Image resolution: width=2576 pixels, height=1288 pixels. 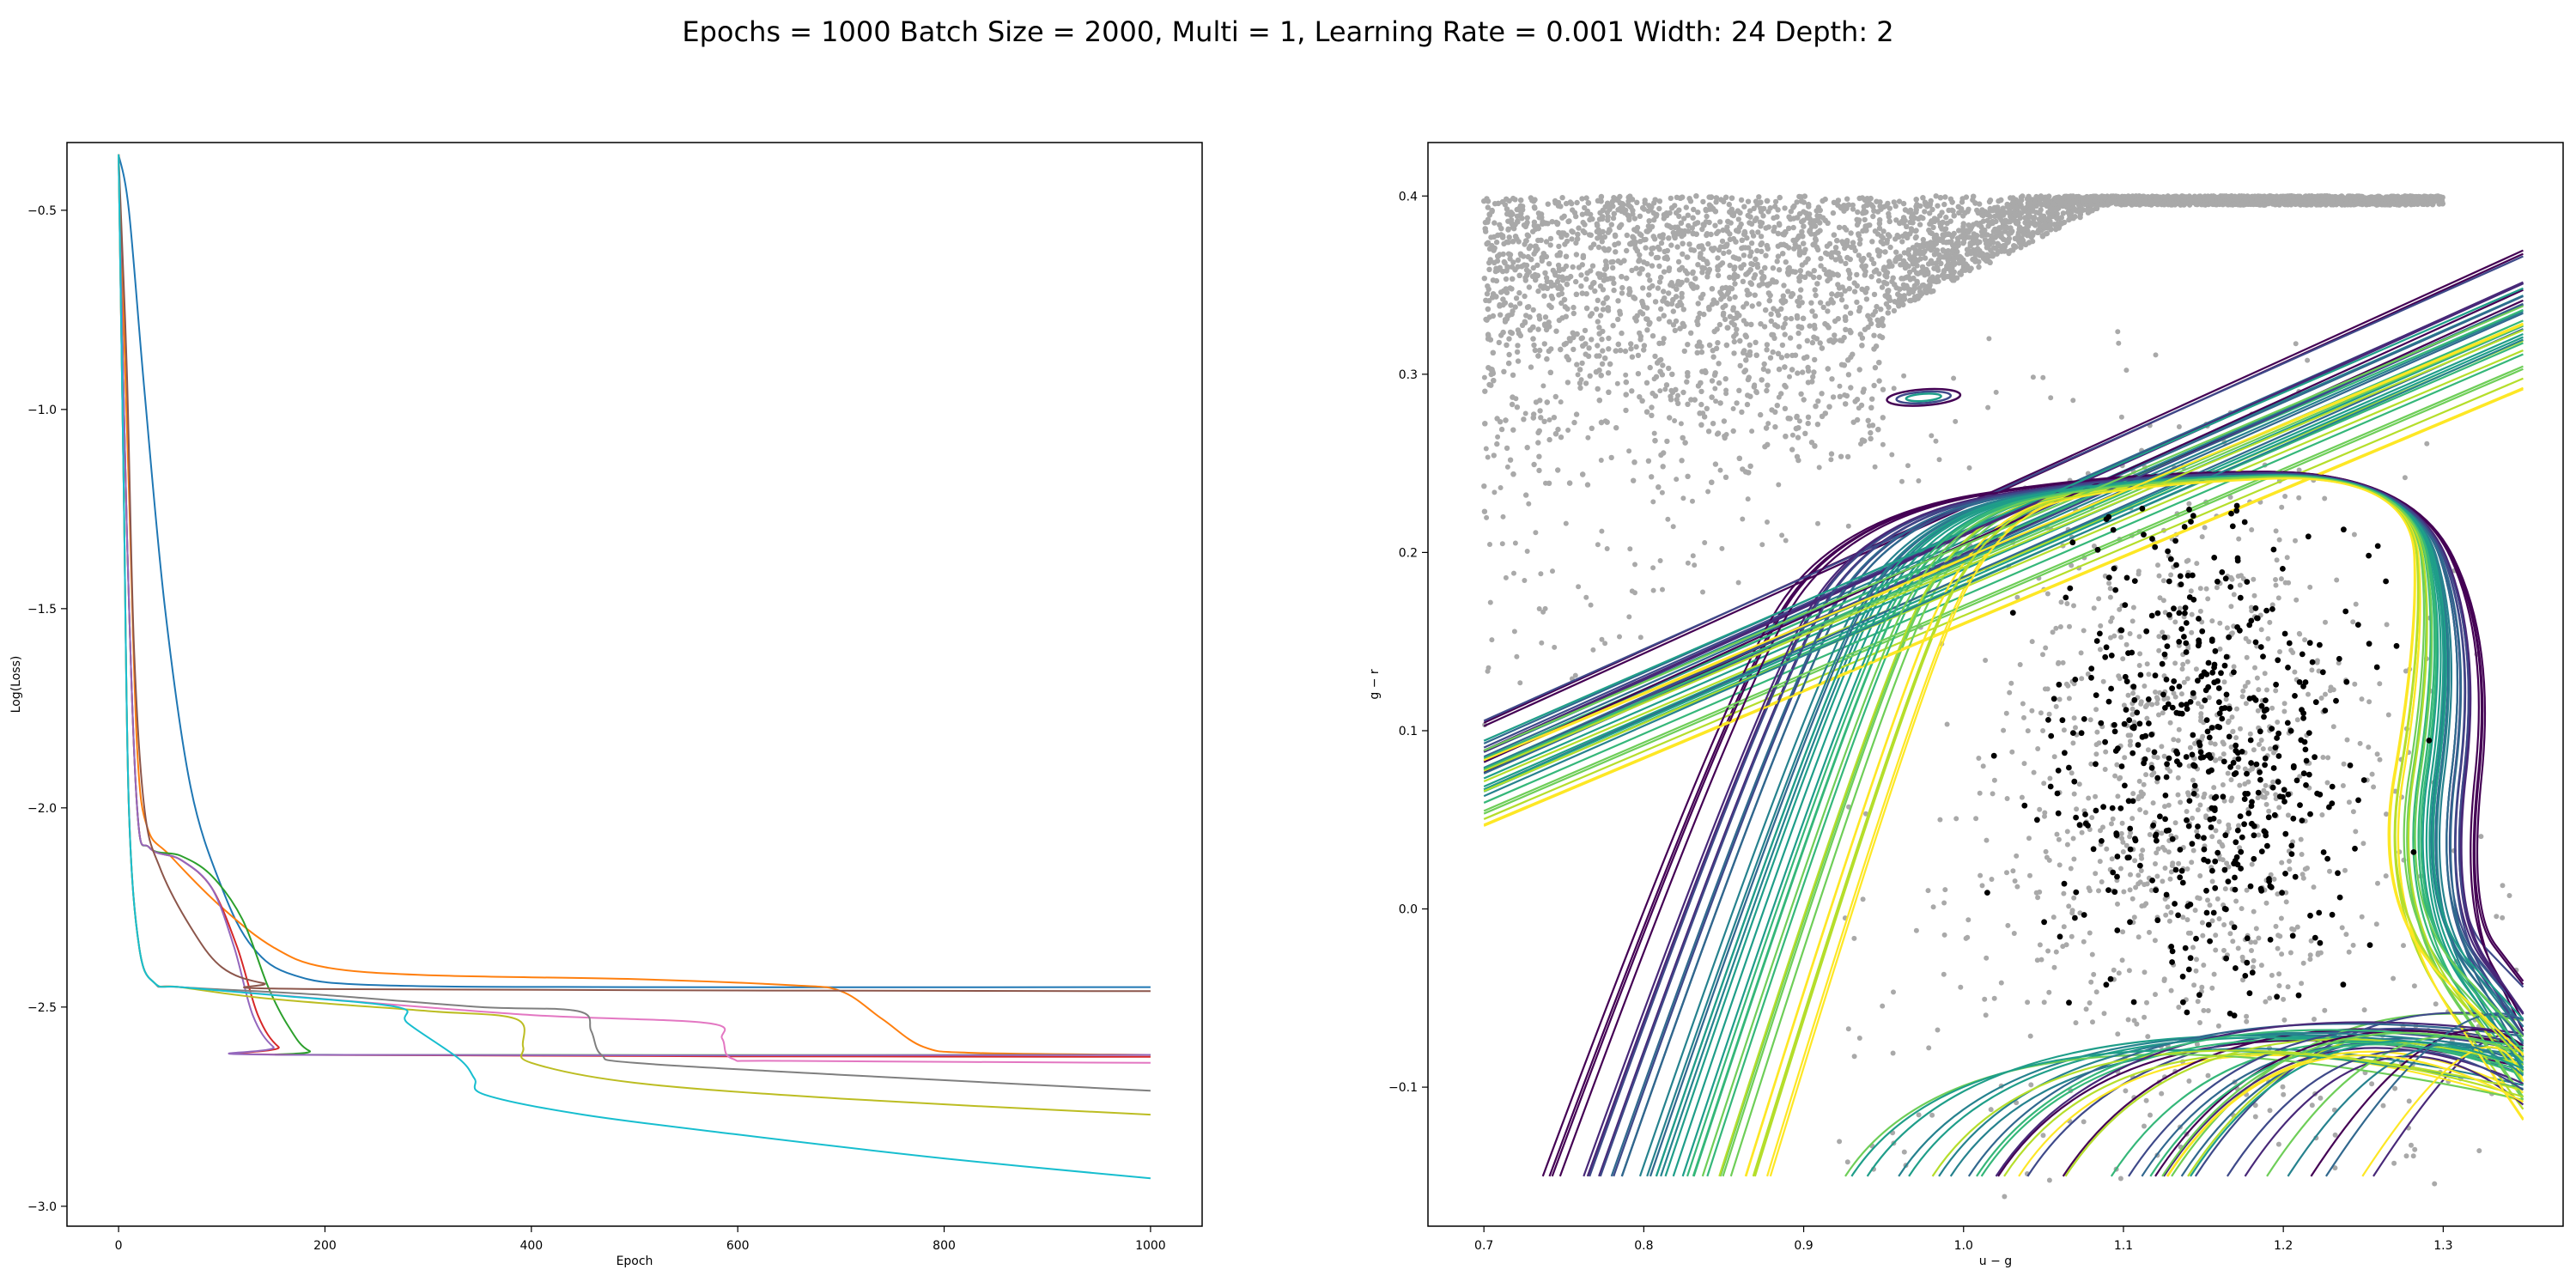 What do you see at coordinates (738, 1246) in the screenshot?
I see `x-tick-label: 600` at bounding box center [738, 1246].